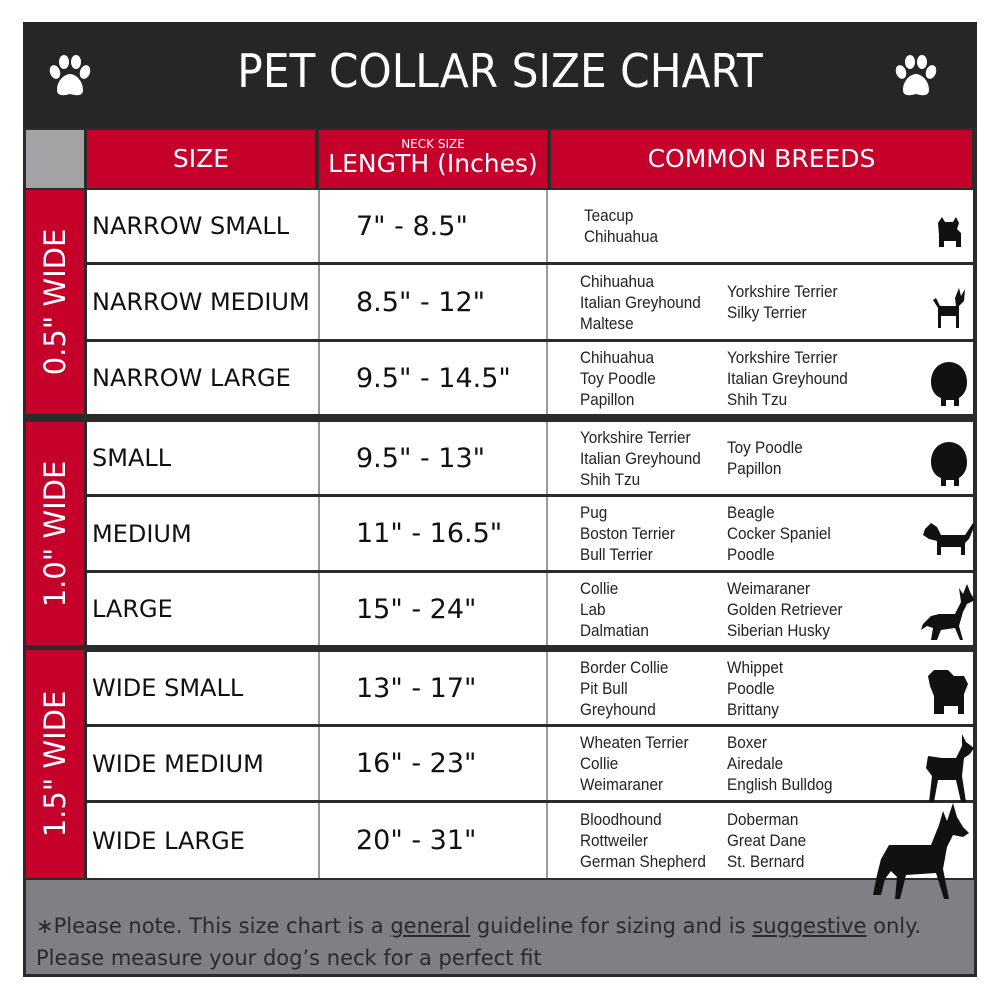 Image resolution: width=1000 pixels, height=1000 pixels. What do you see at coordinates (779, 533) in the screenshot?
I see `breeds-column: Beagle Cocker Spaniel Poodle` at bounding box center [779, 533].